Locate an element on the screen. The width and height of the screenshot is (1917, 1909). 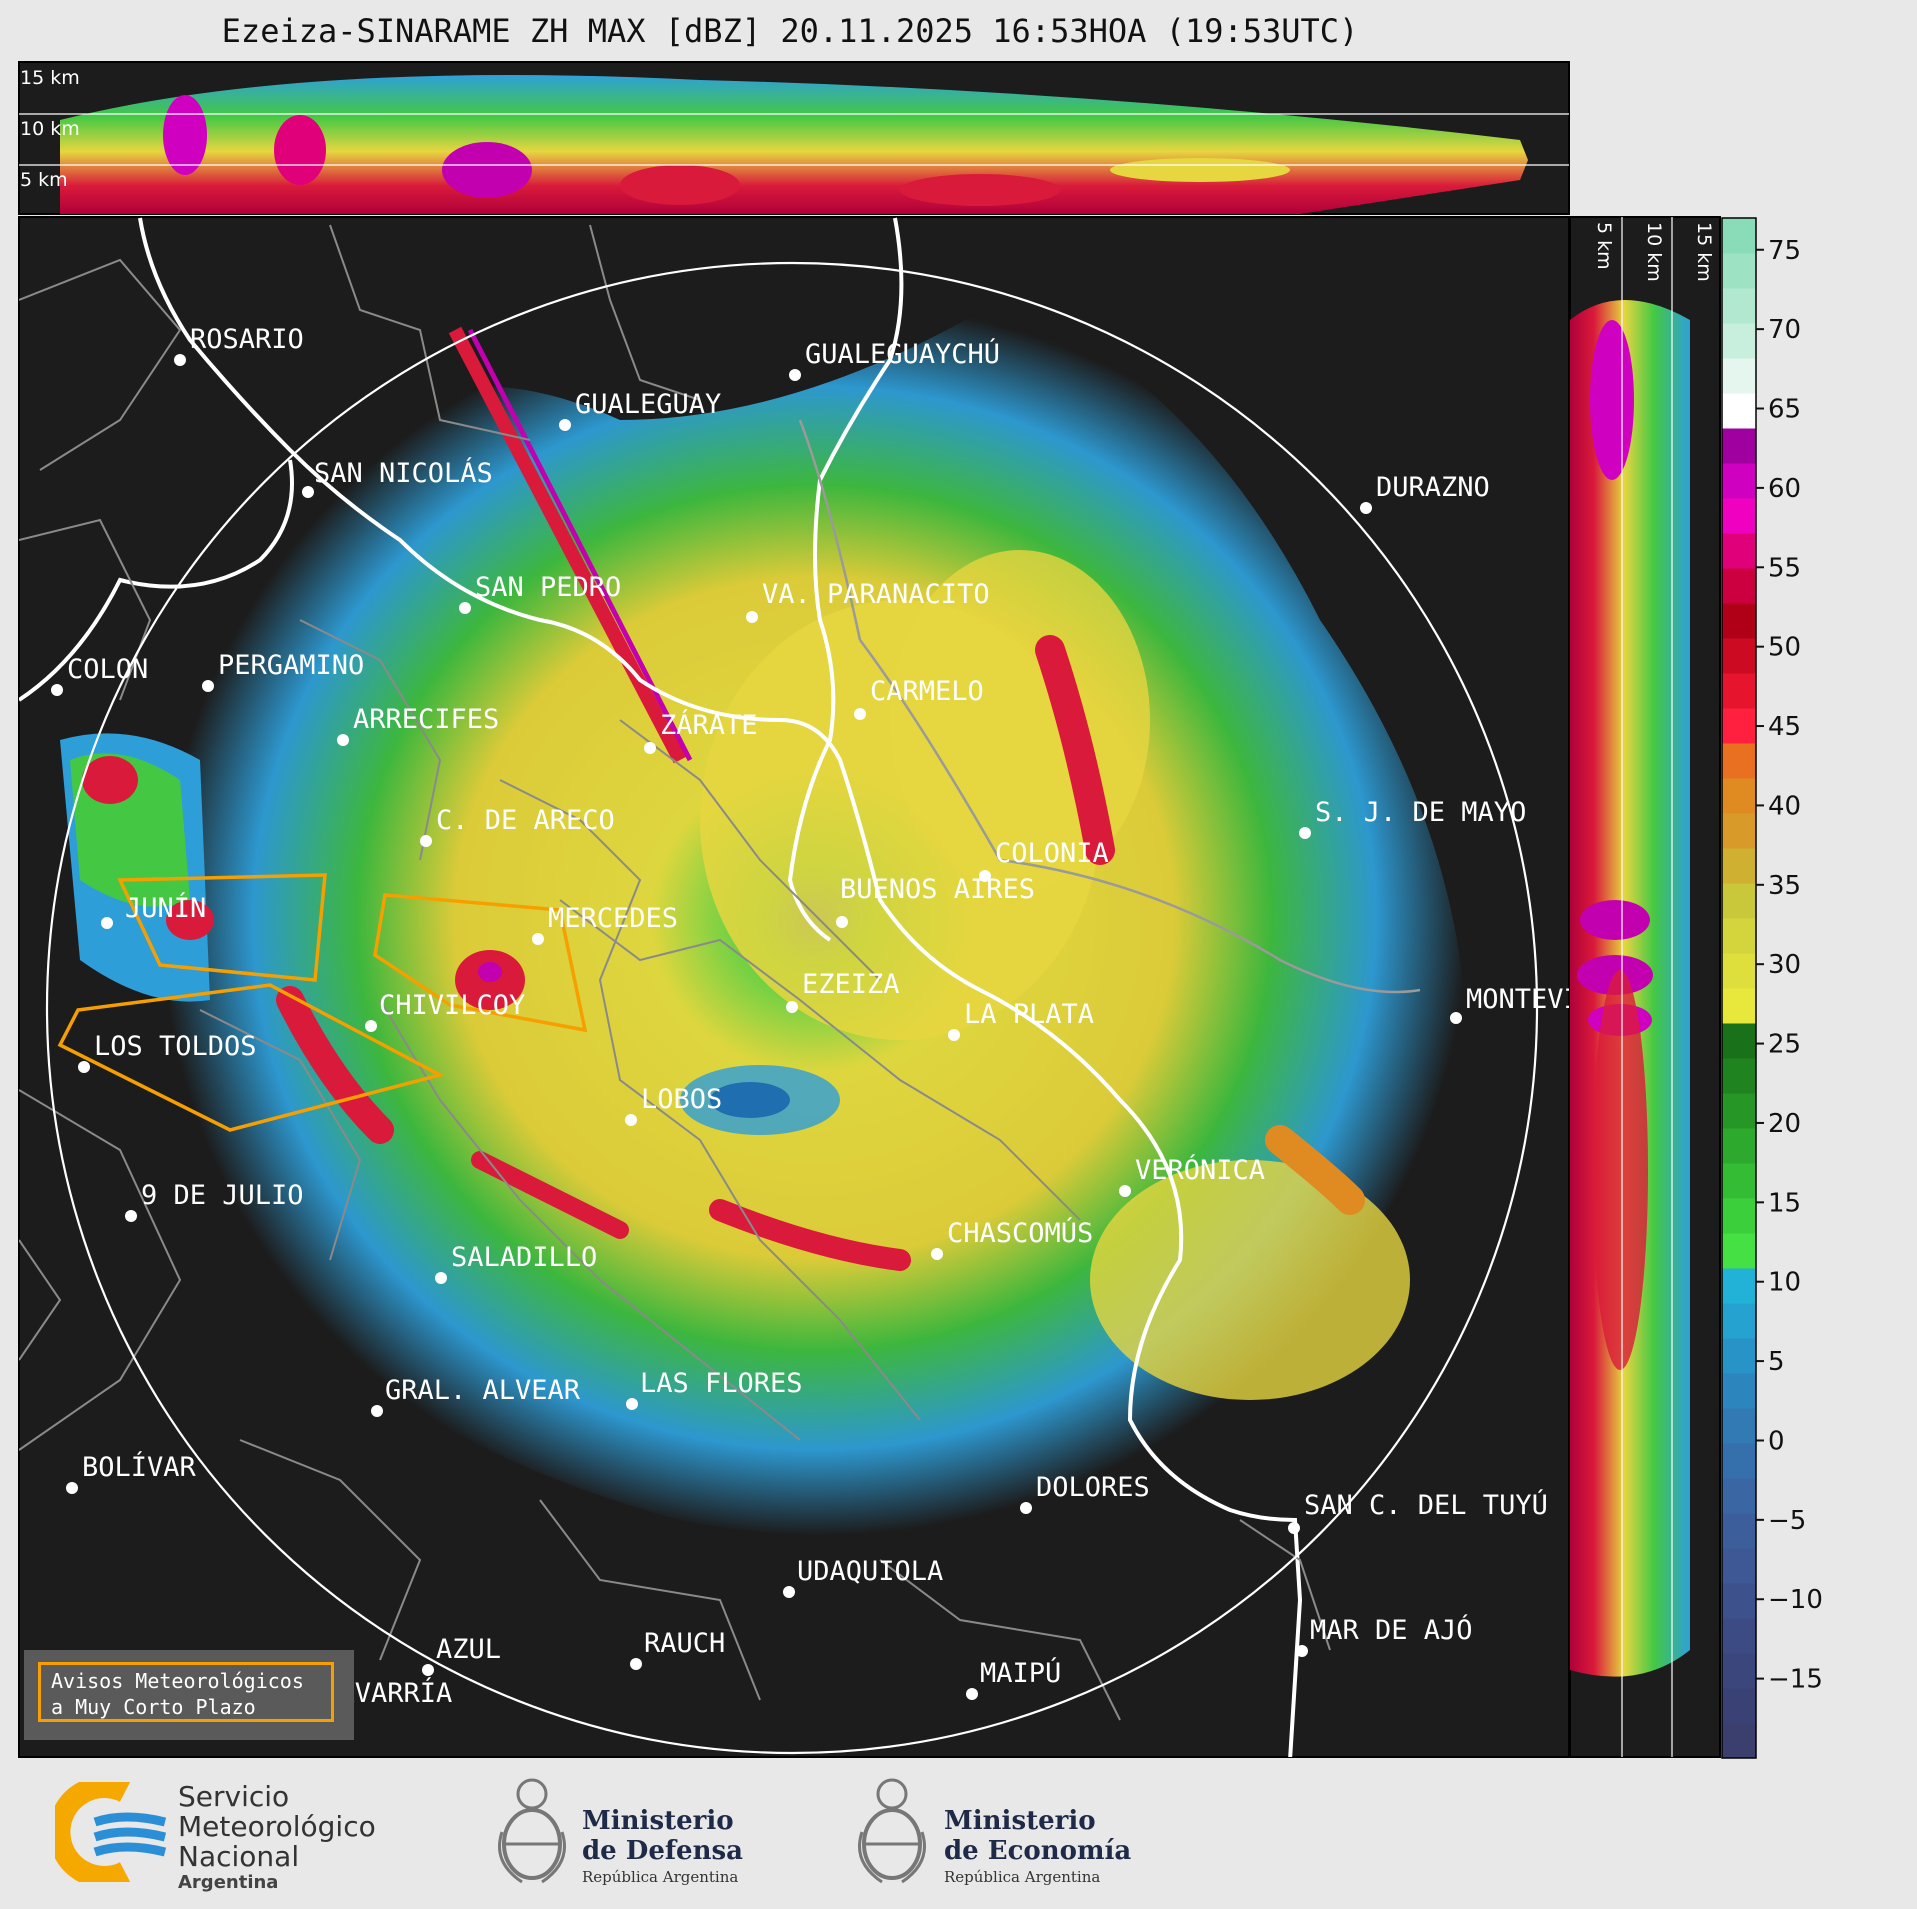
city-label: MERCEDES is located at coordinates (613, 918).